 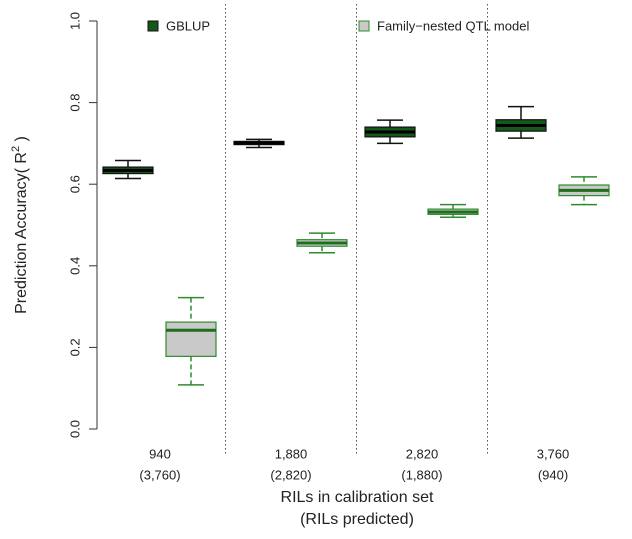 I want to click on x-tick-label-predicted: (2,820), so click(x=290, y=474).